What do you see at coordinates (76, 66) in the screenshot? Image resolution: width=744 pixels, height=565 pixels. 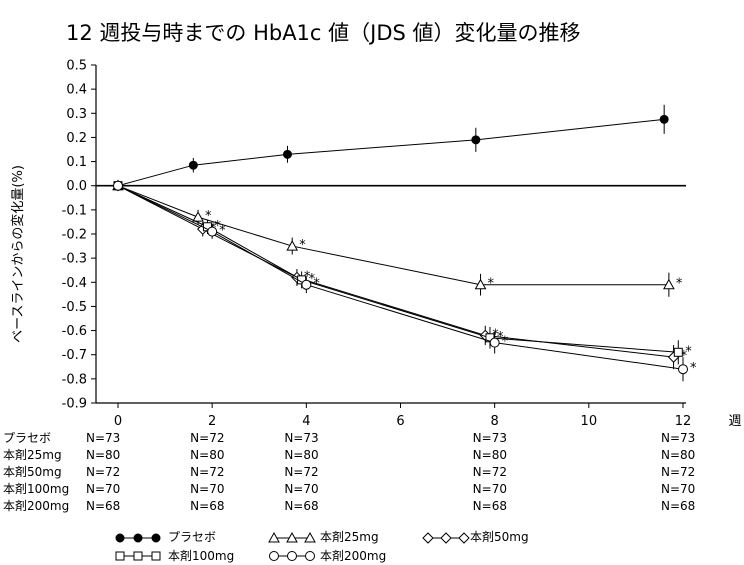 I see `y-tick-label: 0.5` at bounding box center [76, 66].